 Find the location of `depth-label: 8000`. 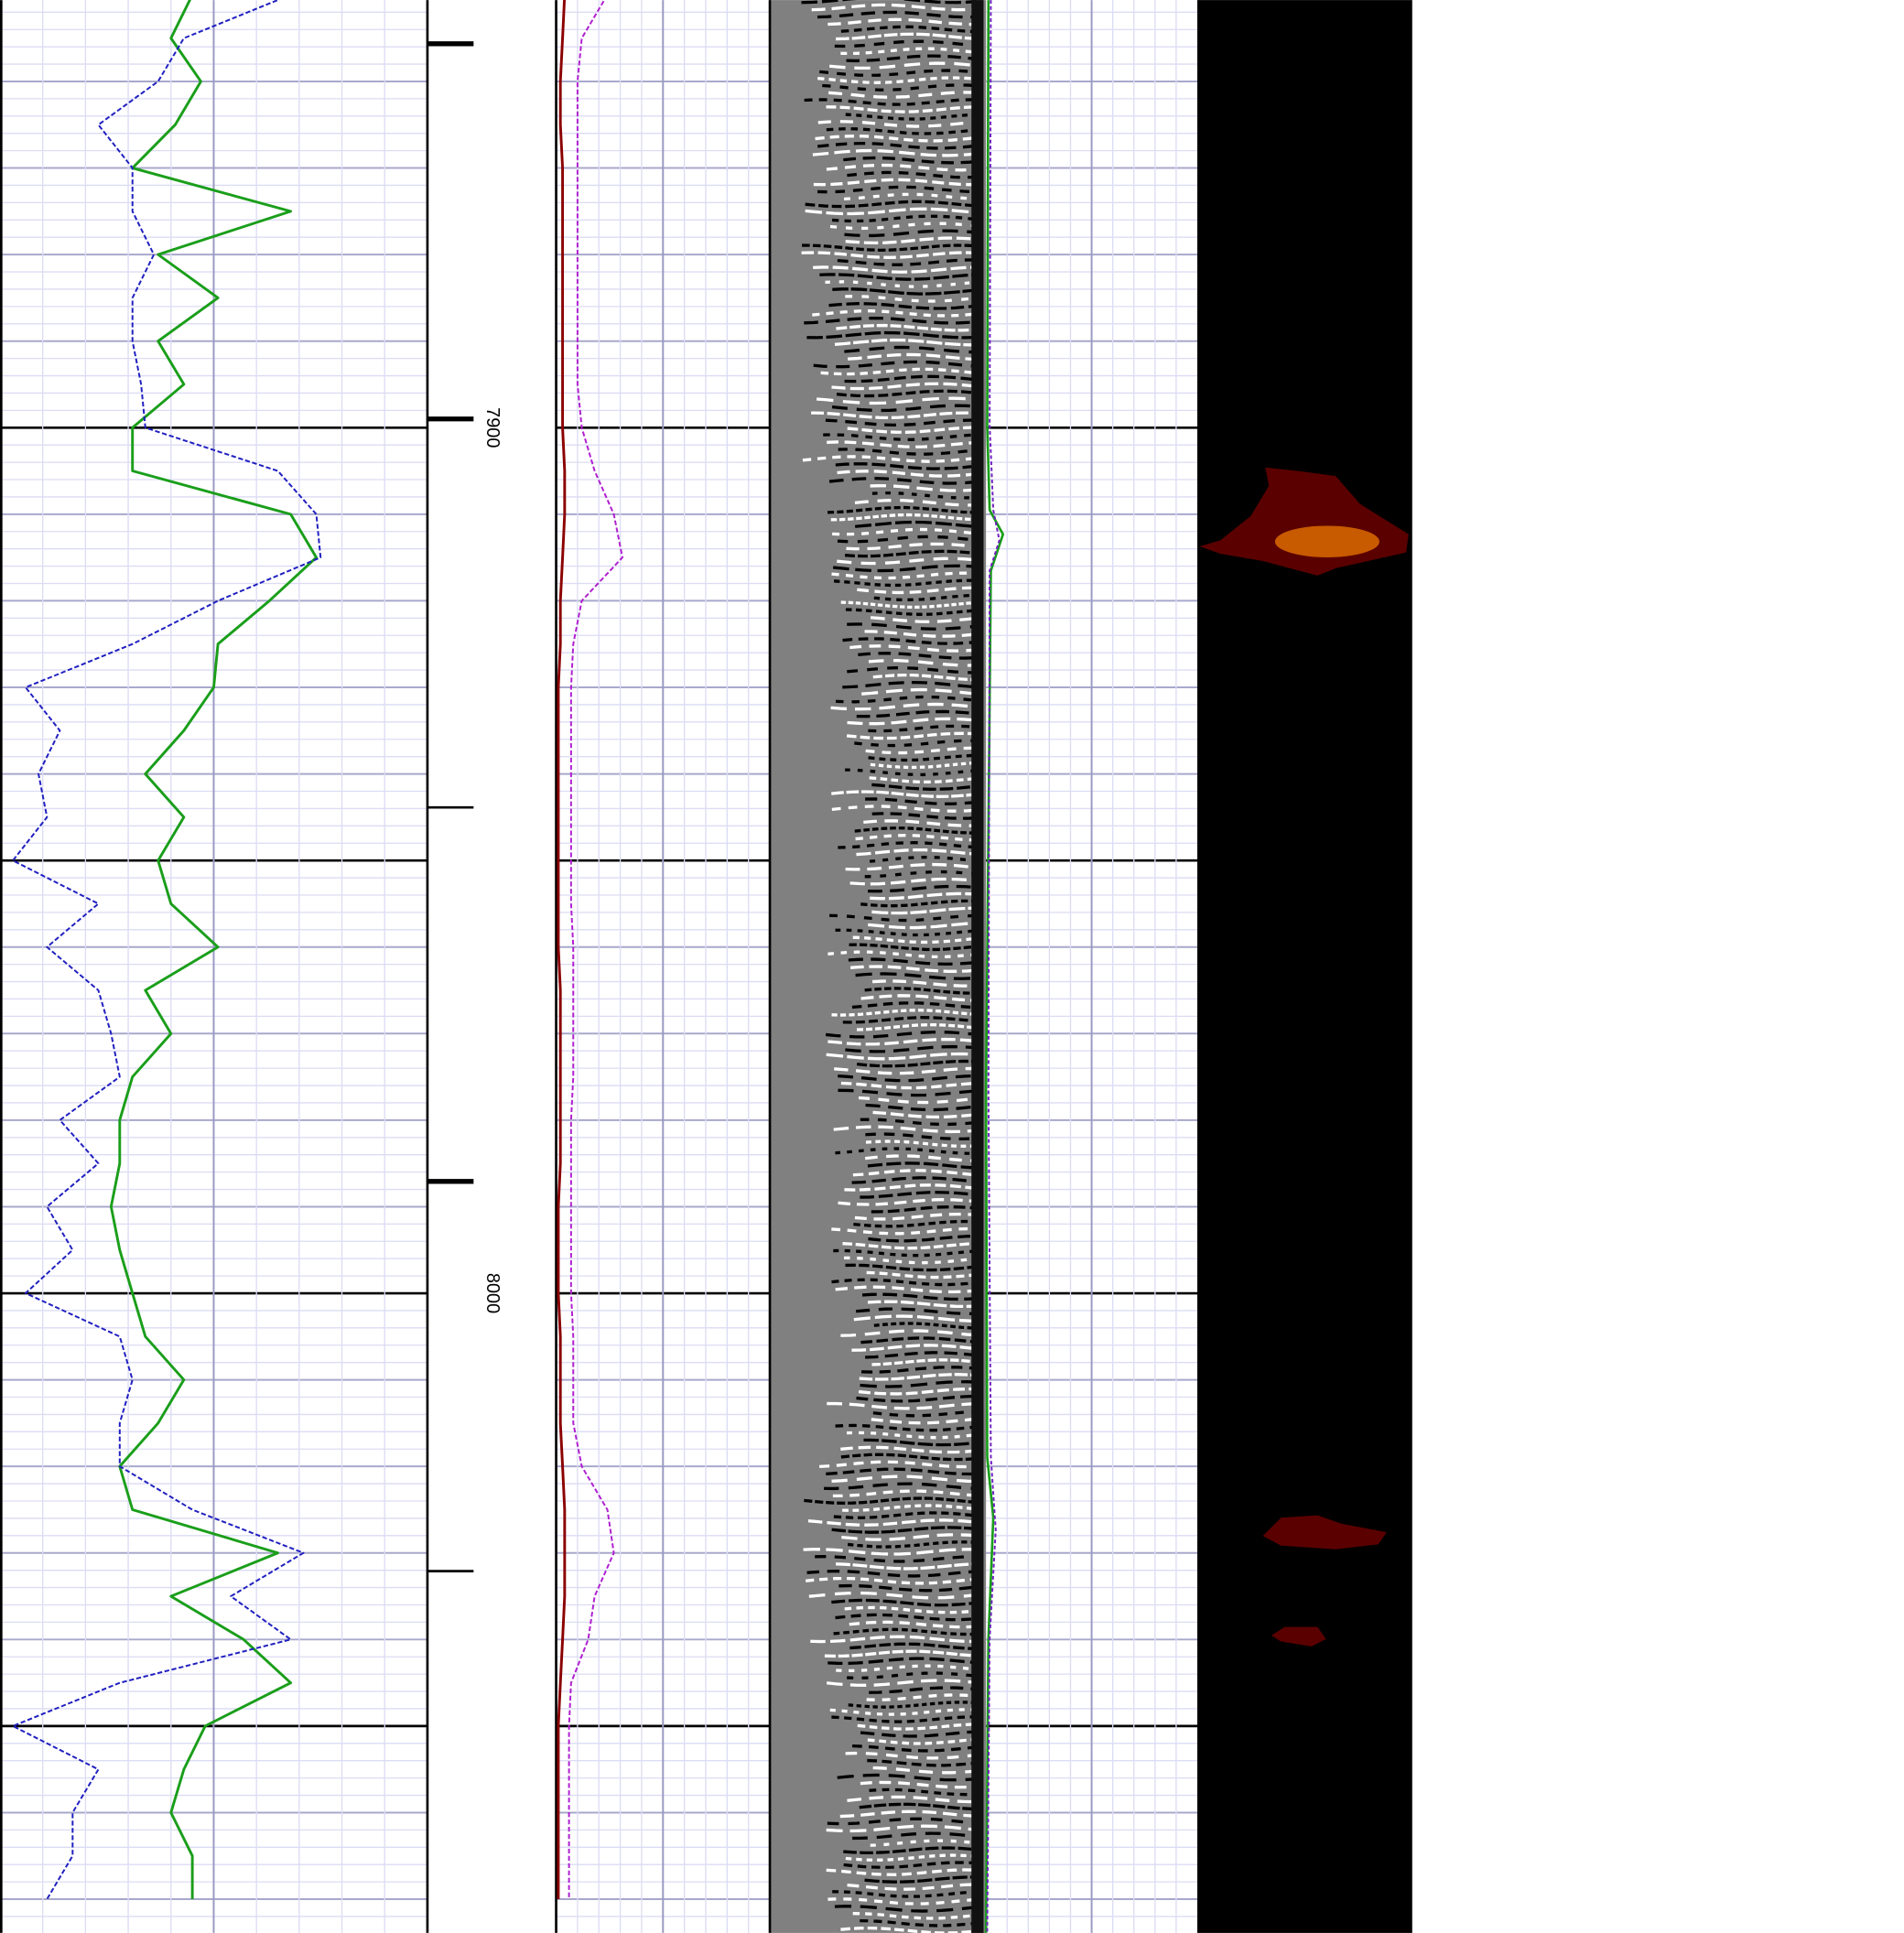

depth-label: 8000 is located at coordinates (492, 1293).